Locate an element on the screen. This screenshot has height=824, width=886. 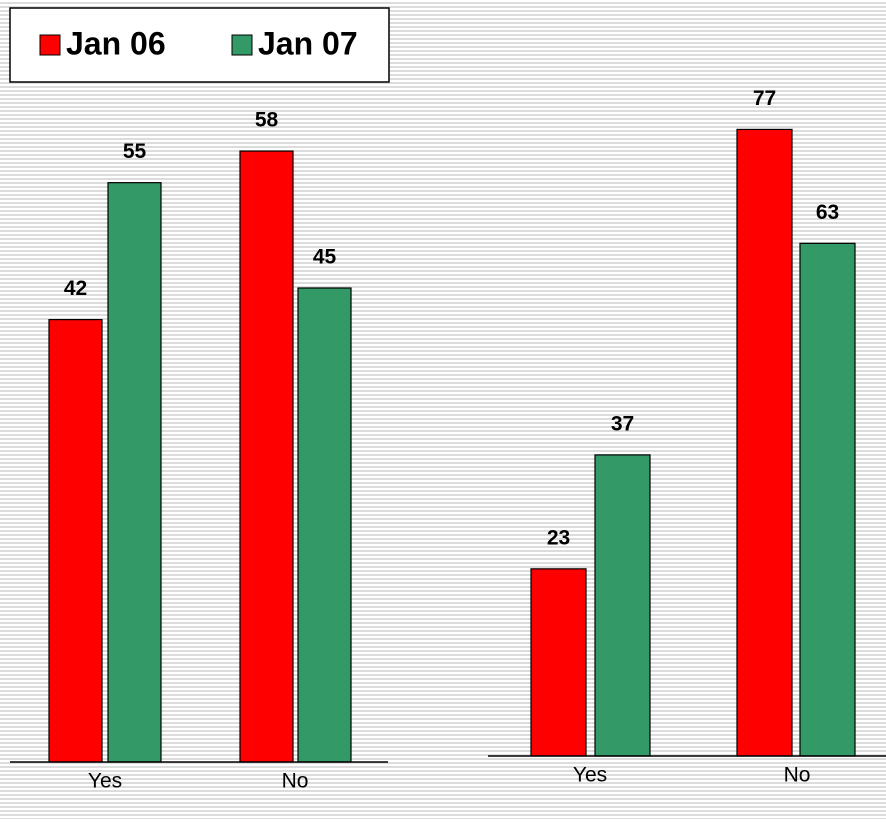
legend is located at coordinates (199, 45).